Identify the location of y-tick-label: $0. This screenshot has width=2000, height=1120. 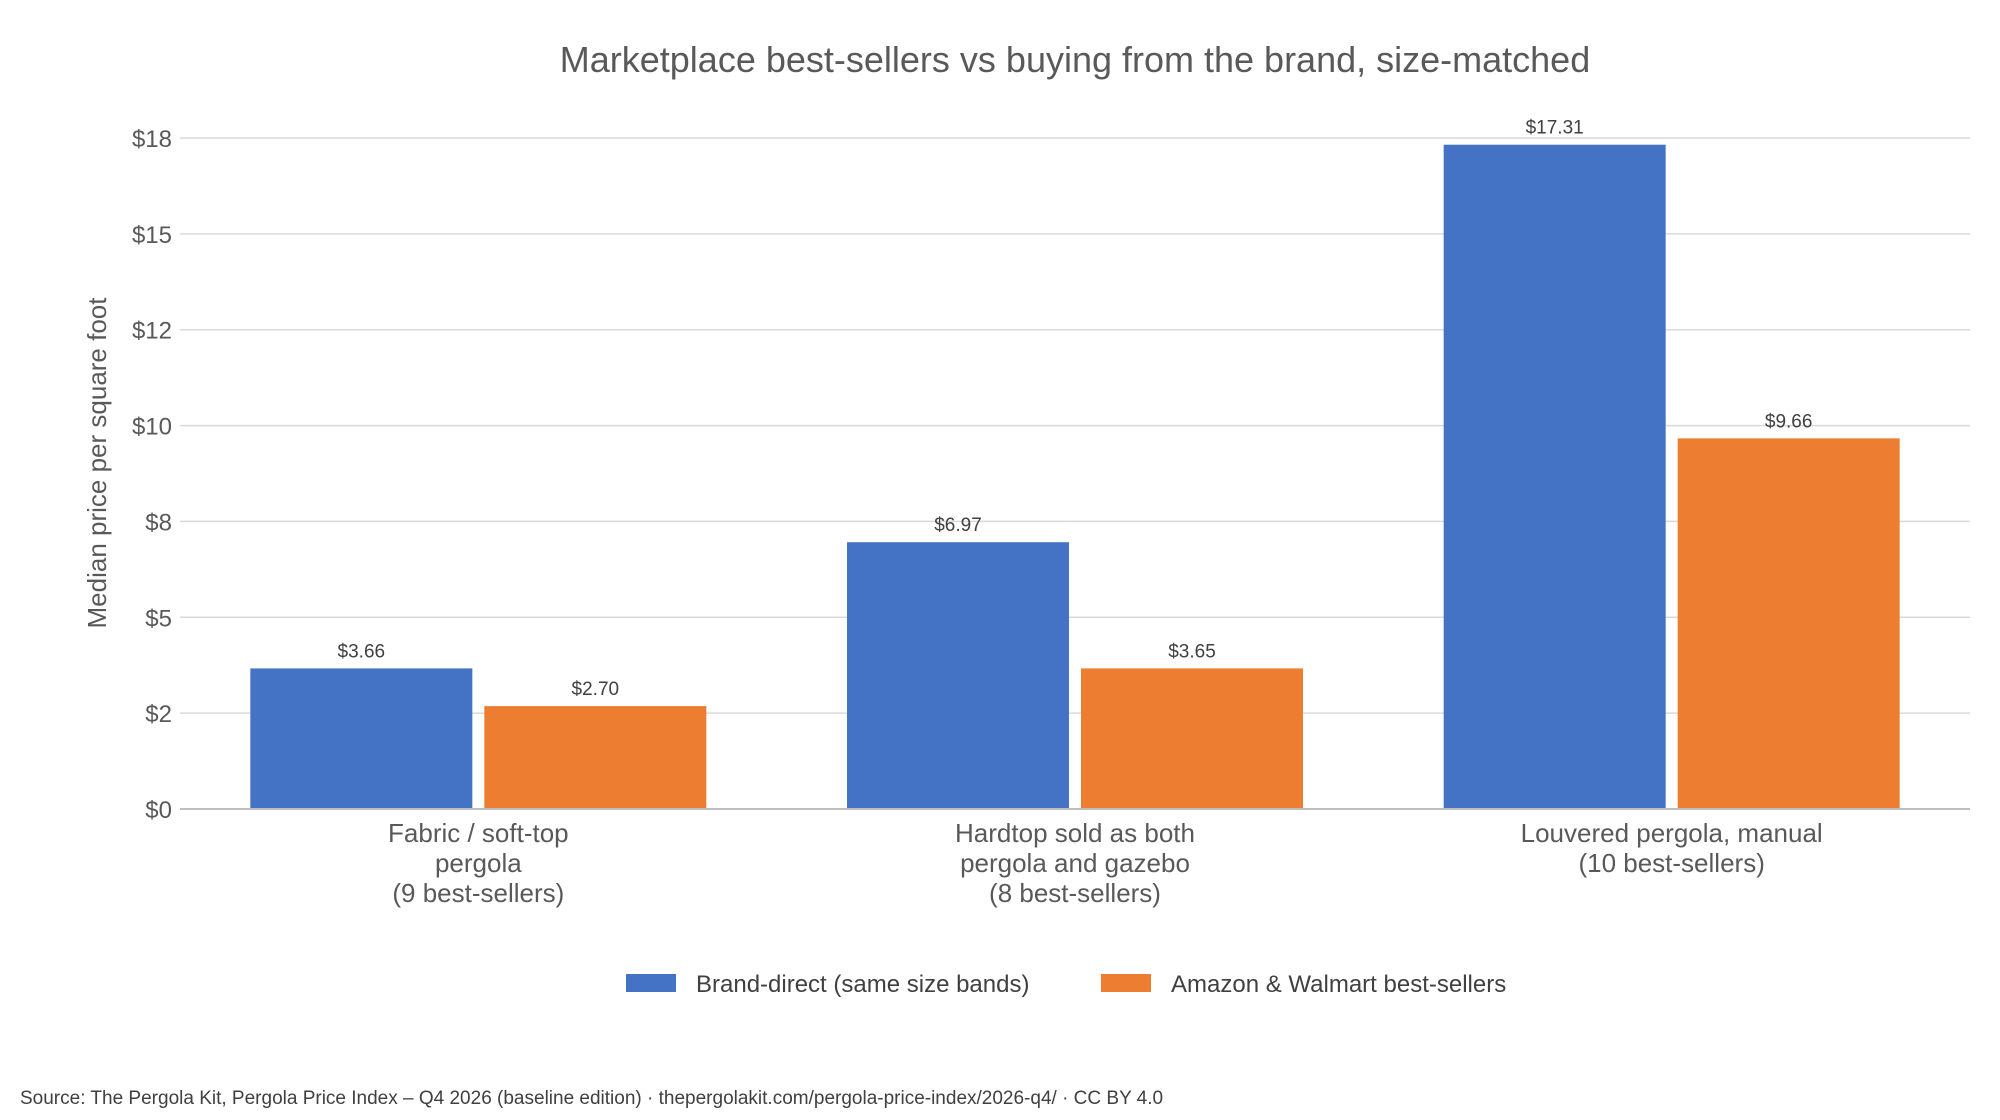
(158, 810).